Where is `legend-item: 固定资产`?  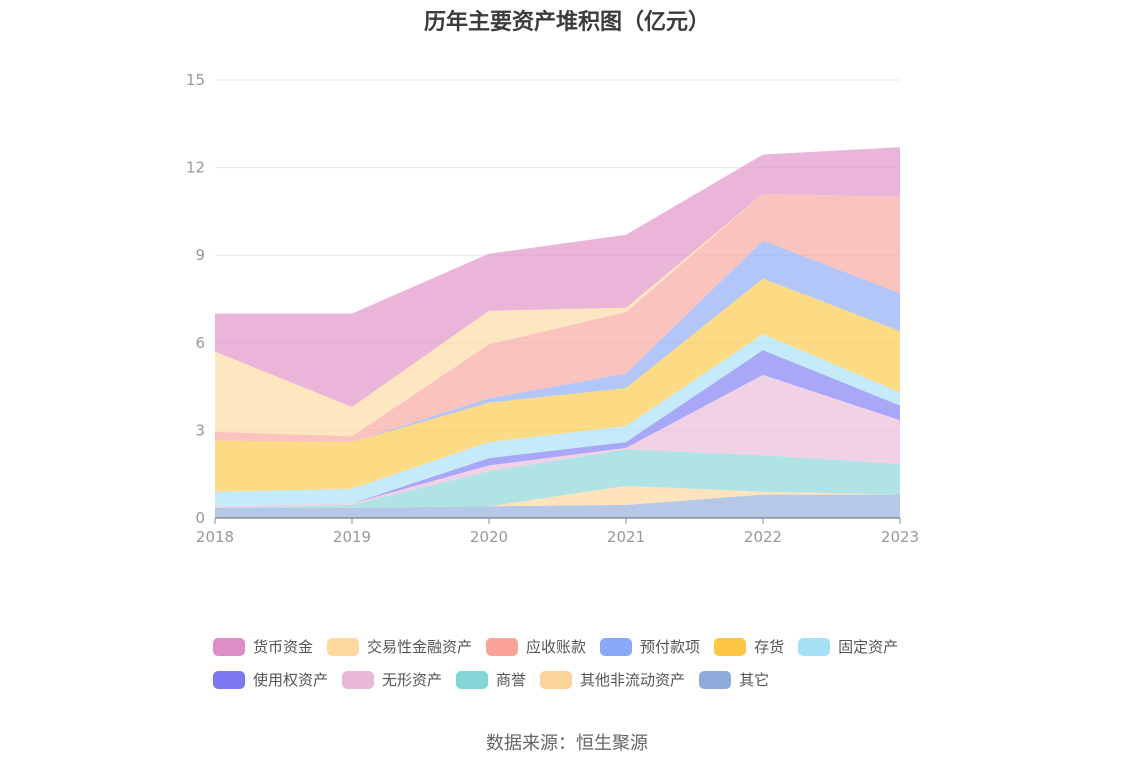 legend-item: 固定资产 is located at coordinates (848, 646).